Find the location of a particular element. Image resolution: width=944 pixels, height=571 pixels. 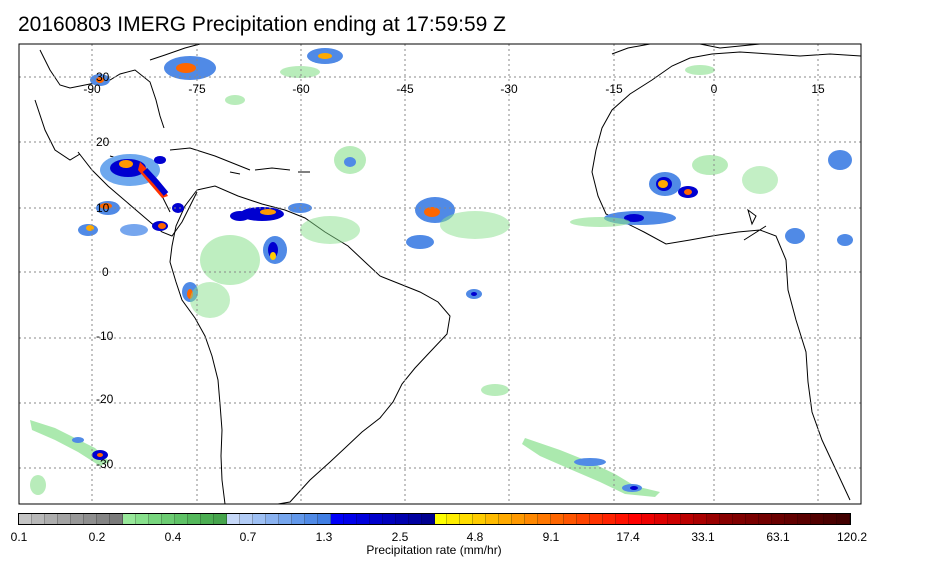

iberia-coast is located at coordinates (686, 49).